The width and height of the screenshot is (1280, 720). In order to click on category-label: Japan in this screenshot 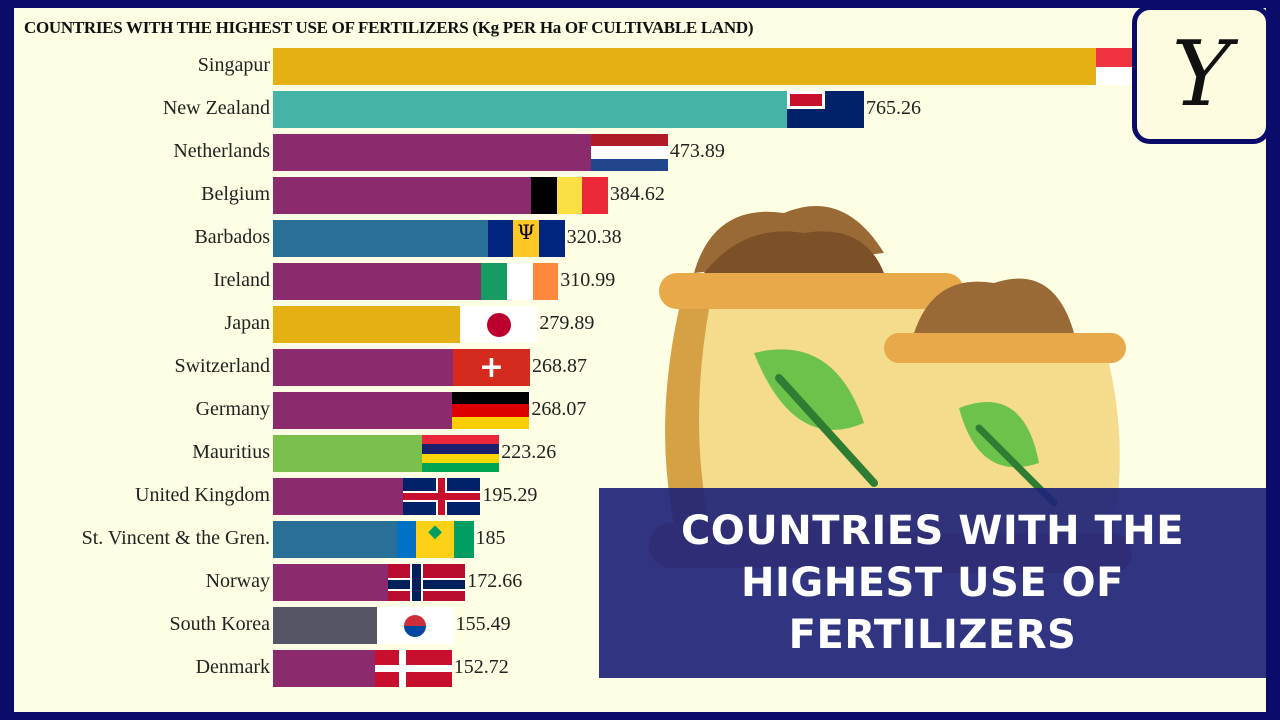, I will do `click(247, 323)`.